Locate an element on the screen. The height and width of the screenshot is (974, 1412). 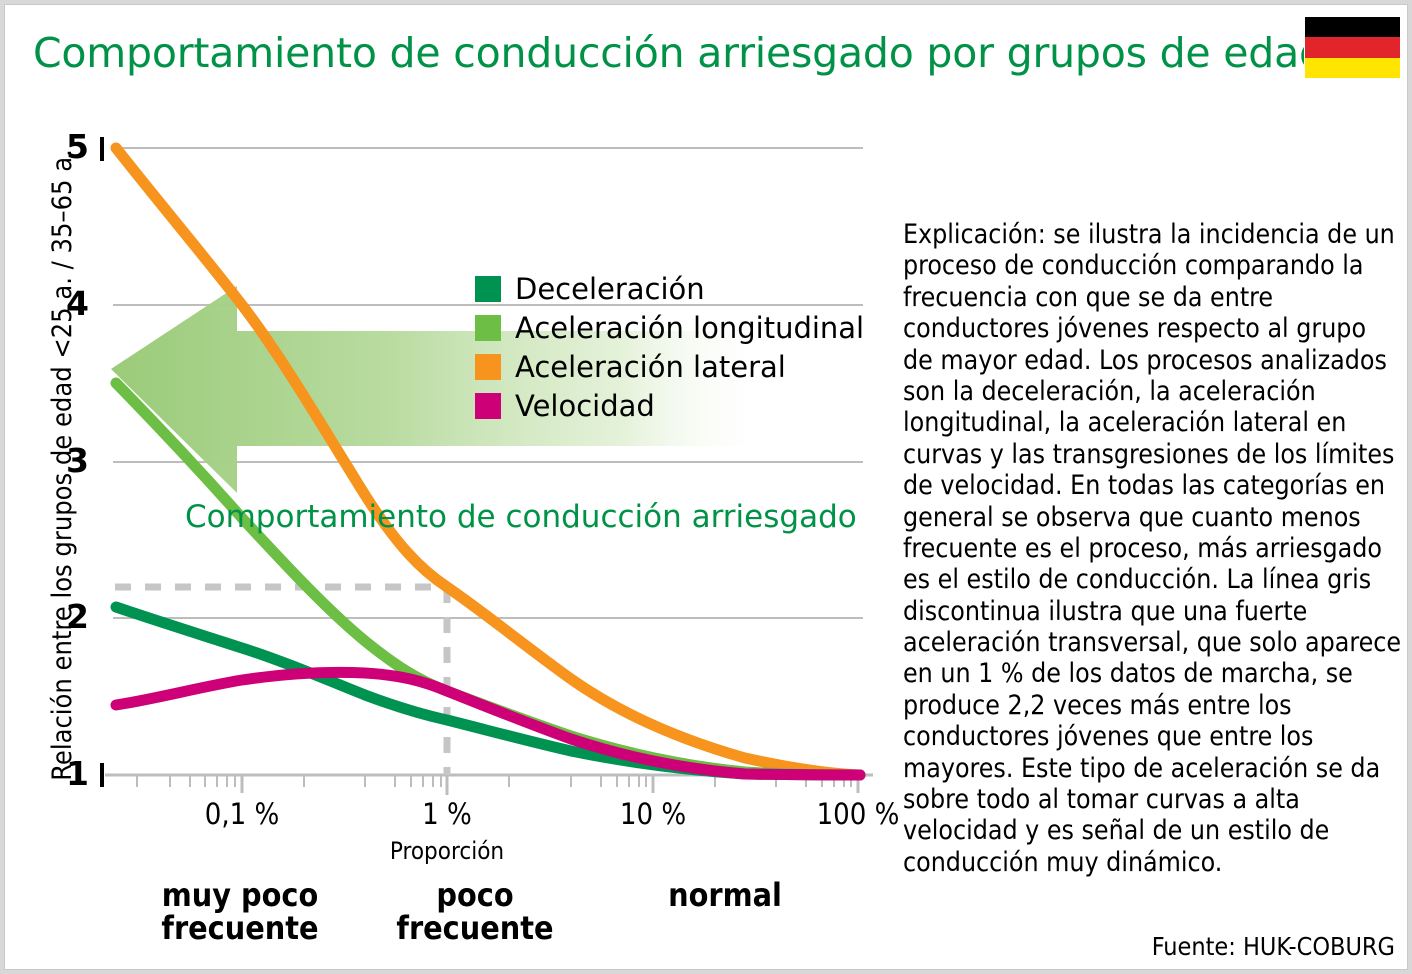
legend-swatch-aceleracion-lateral is located at coordinates (488, 366).